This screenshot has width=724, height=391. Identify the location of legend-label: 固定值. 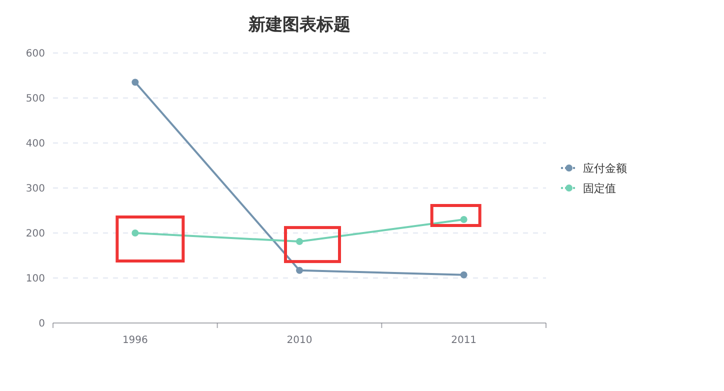
(599, 188).